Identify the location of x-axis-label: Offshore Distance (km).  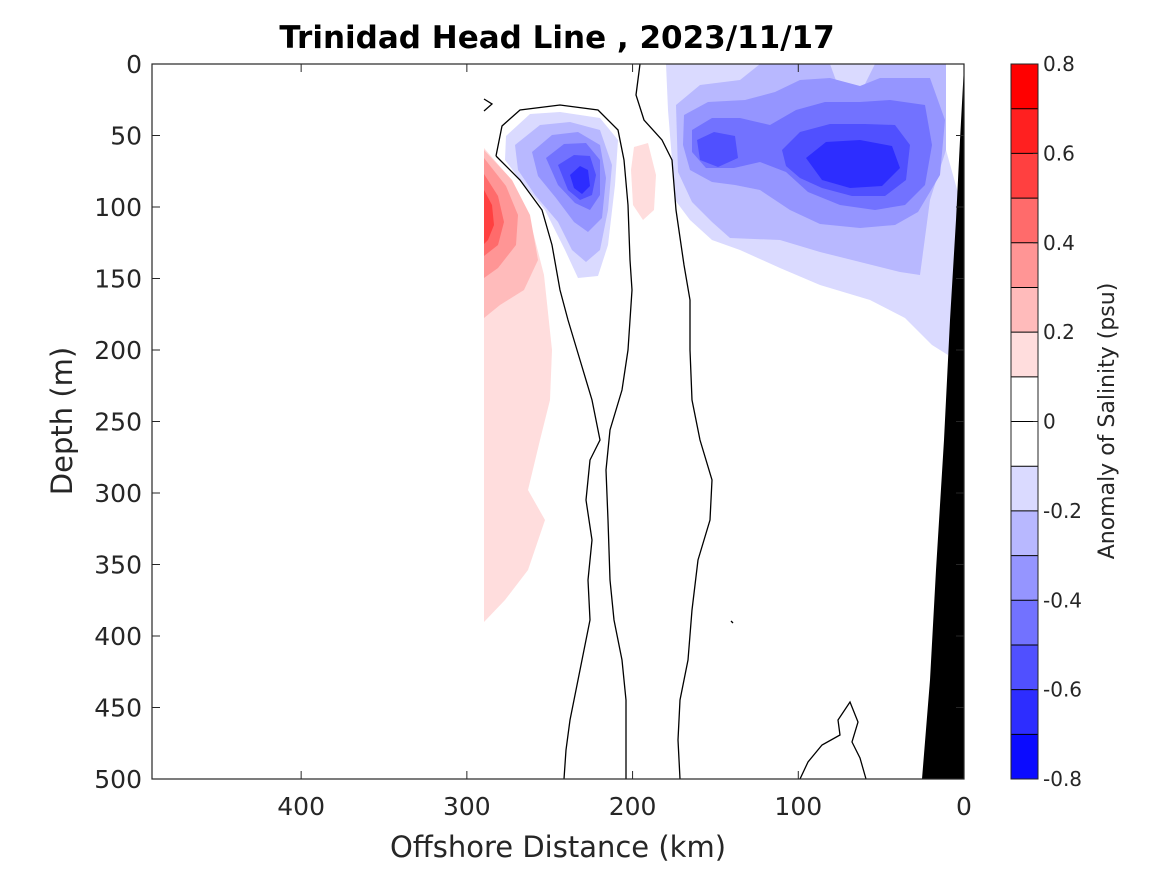
(558, 847).